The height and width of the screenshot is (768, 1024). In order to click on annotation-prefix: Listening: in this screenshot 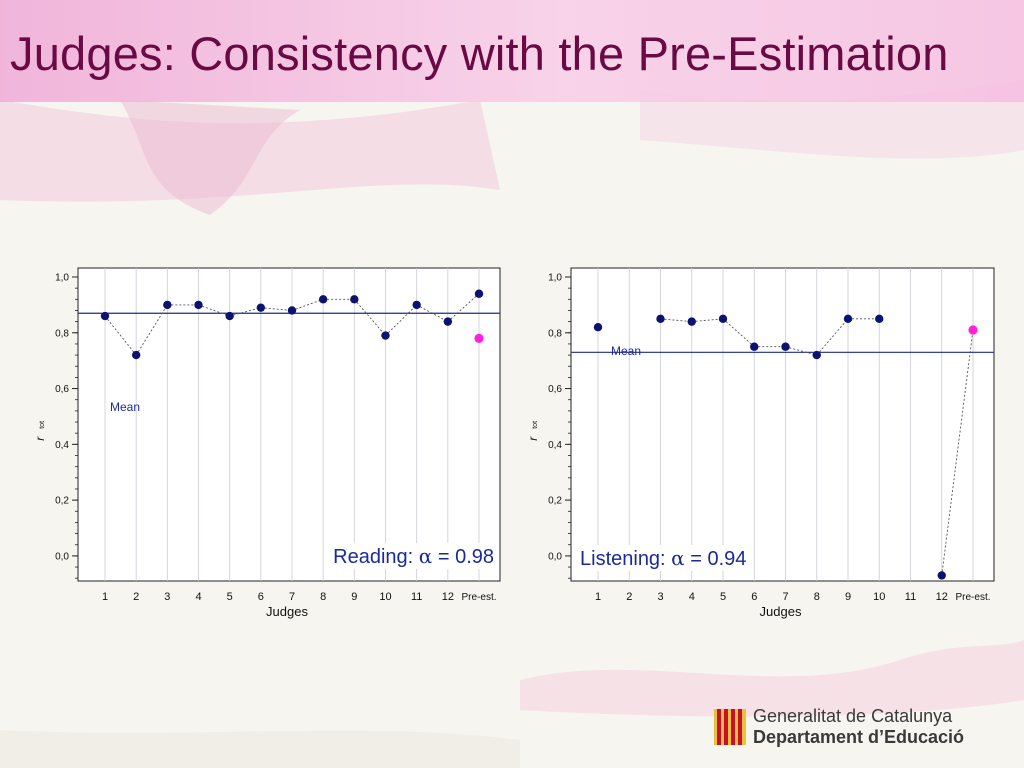, I will do `click(625, 559)`.